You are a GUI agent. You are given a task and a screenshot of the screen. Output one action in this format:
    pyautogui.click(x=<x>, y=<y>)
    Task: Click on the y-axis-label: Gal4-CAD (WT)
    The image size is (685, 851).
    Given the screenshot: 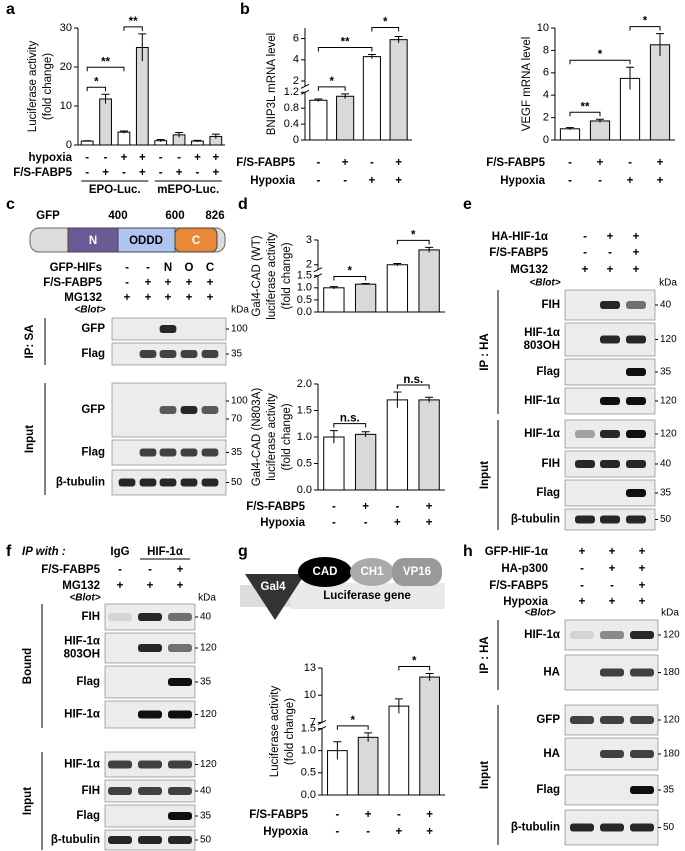 What is the action you would take?
    pyautogui.click(x=257, y=275)
    